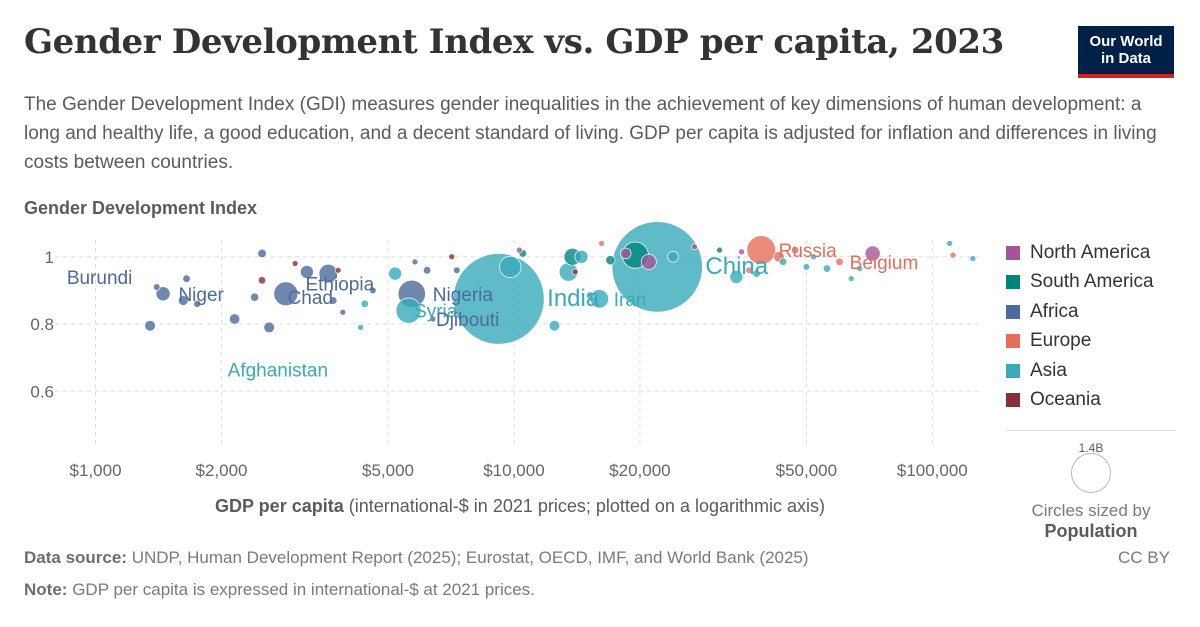 This screenshot has width=1200, height=627. I want to click on y-tick-label: 1, so click(49, 257).